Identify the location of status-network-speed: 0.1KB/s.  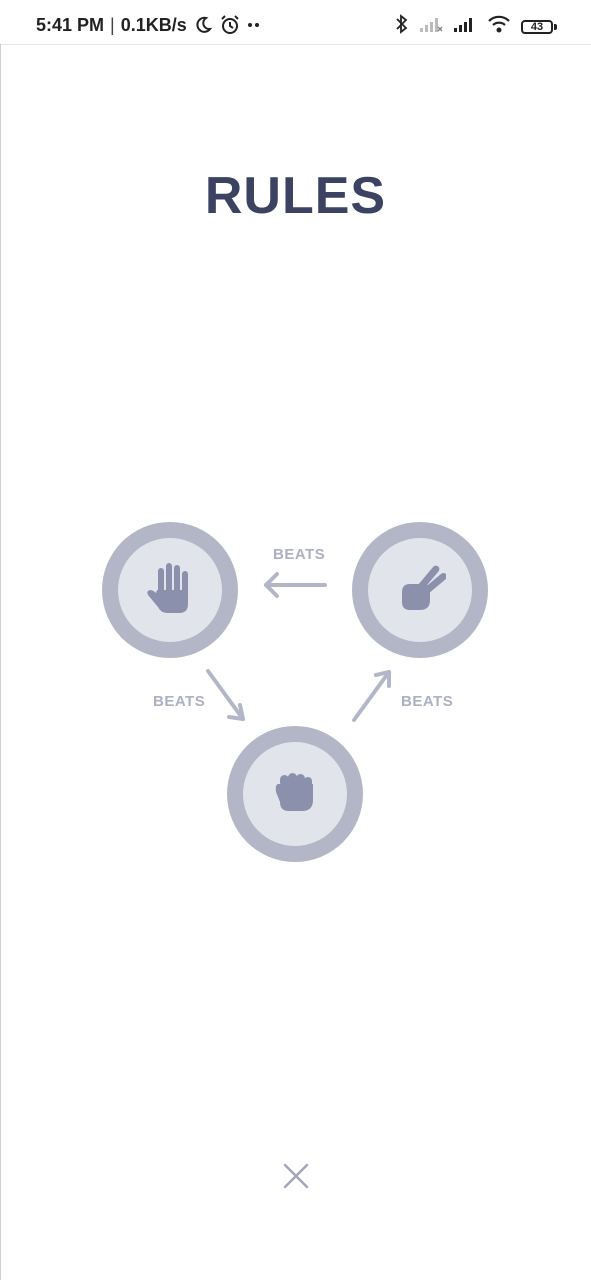
(153, 24).